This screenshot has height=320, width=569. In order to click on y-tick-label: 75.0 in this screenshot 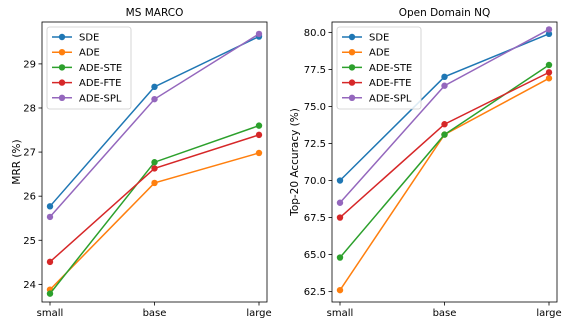, I will do `click(315, 107)`.